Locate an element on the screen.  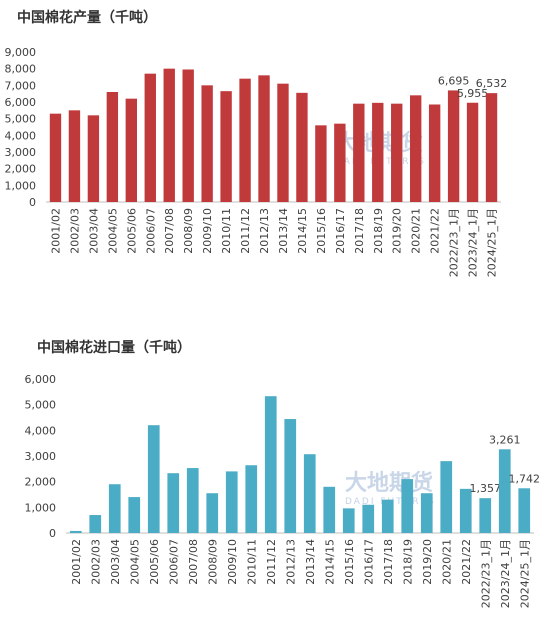
value-label: 1,357 is located at coordinates (486, 488).